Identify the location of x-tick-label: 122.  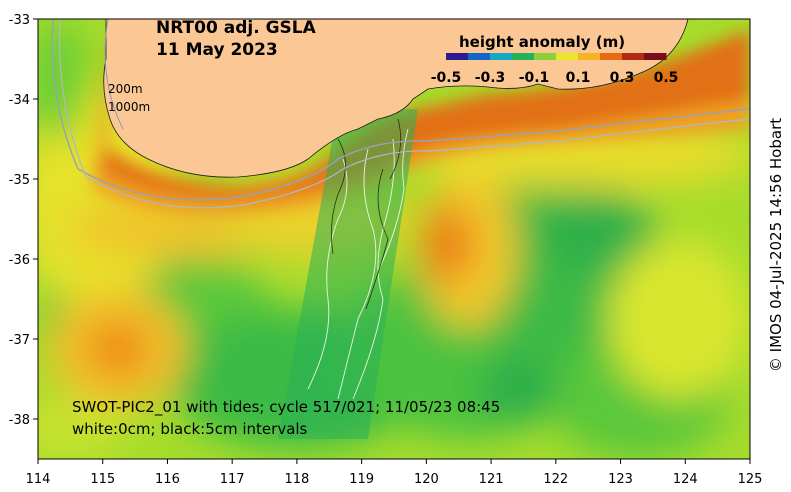
(555, 479).